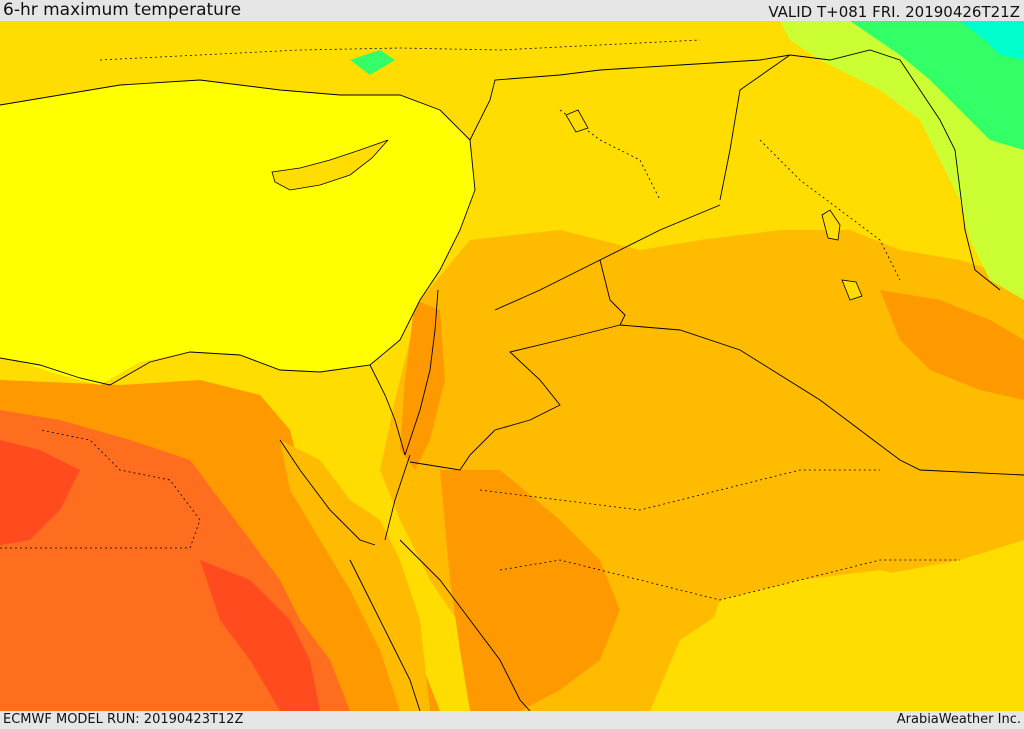  I want to click on model-run-label: ECMWF MODEL RUN: 20190423T12Z, so click(123, 719).